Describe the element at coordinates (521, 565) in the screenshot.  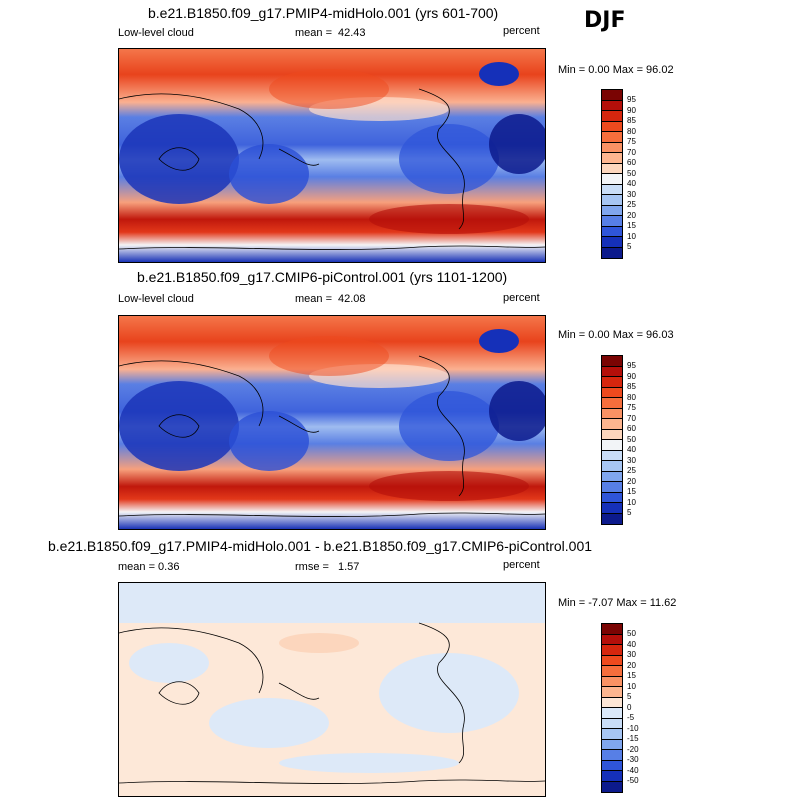
I see `panel3-units: percent` at that location.